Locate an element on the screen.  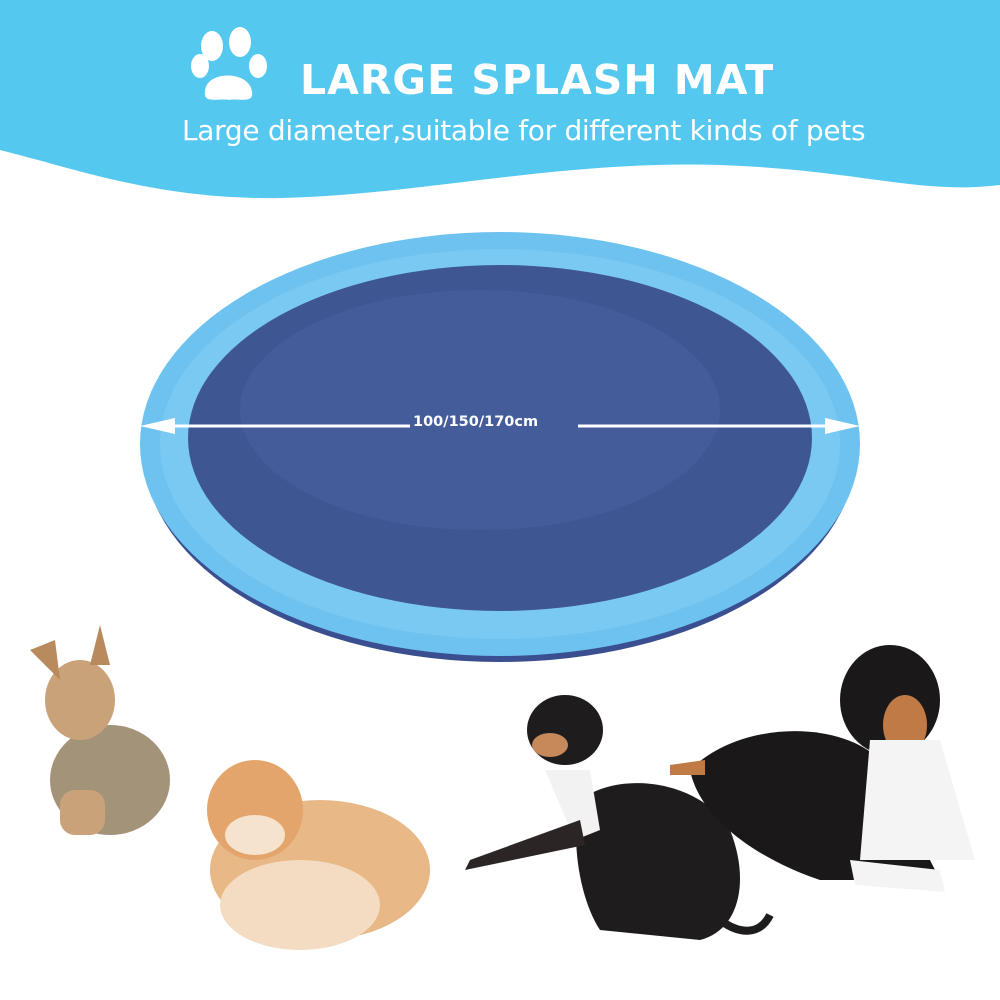
banner-title: LARGE SPLASH MAT is located at coordinates (537, 80).